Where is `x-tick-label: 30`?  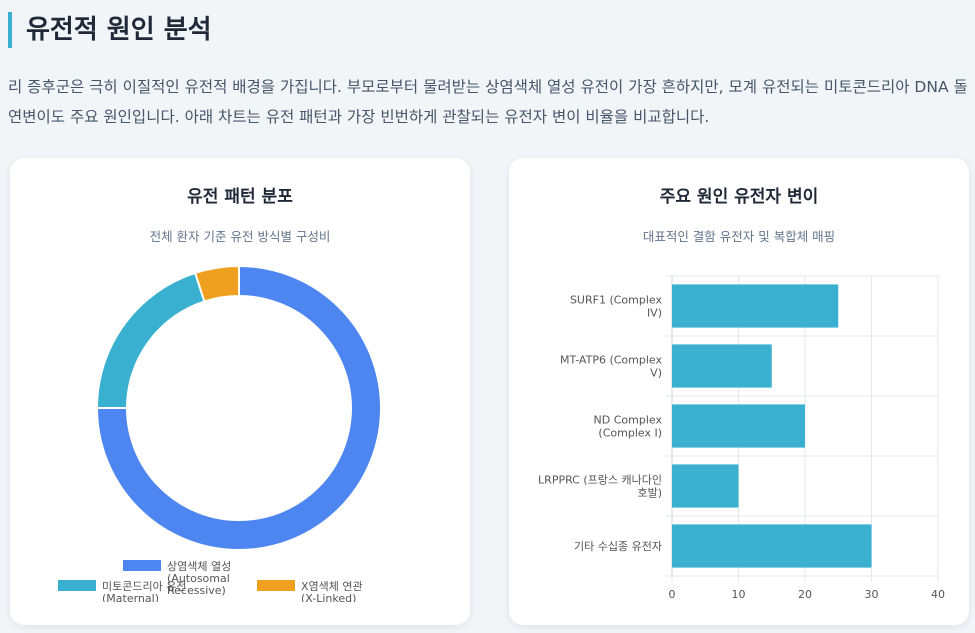
x-tick-label: 30 is located at coordinates (872, 594).